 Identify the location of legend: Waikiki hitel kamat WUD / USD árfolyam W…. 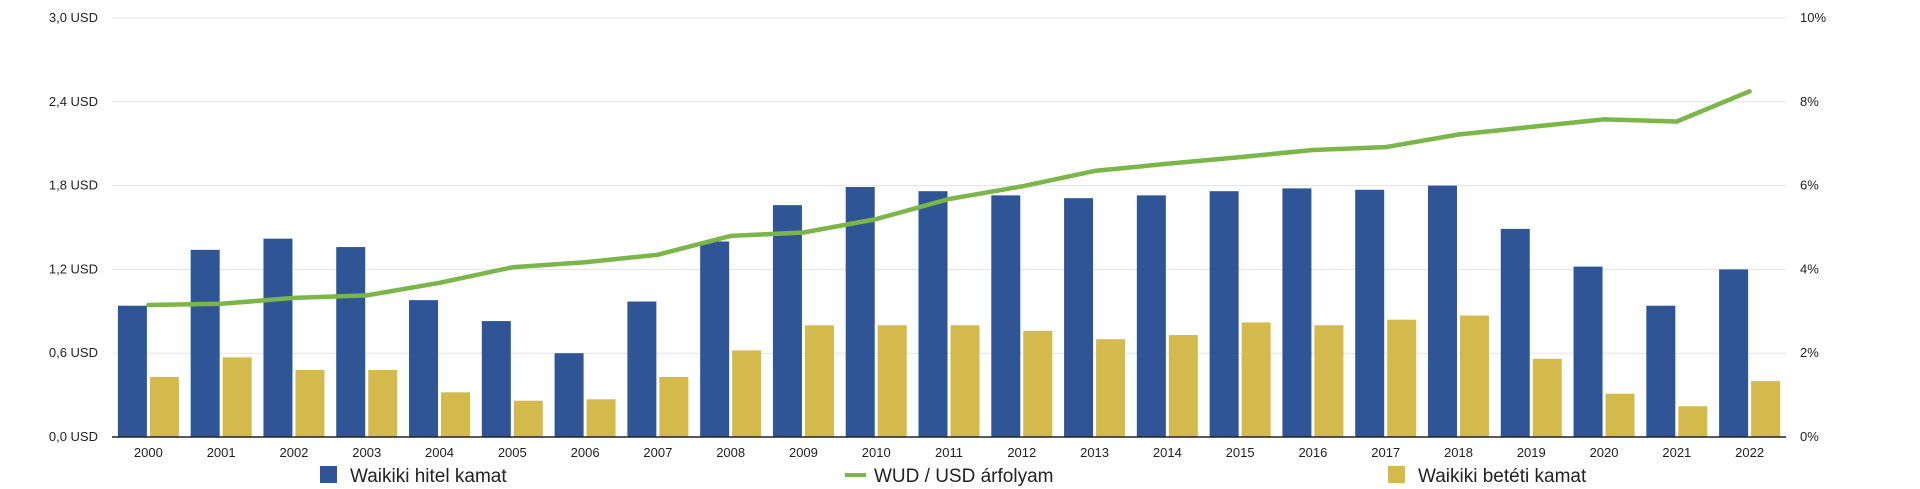
(953, 476).